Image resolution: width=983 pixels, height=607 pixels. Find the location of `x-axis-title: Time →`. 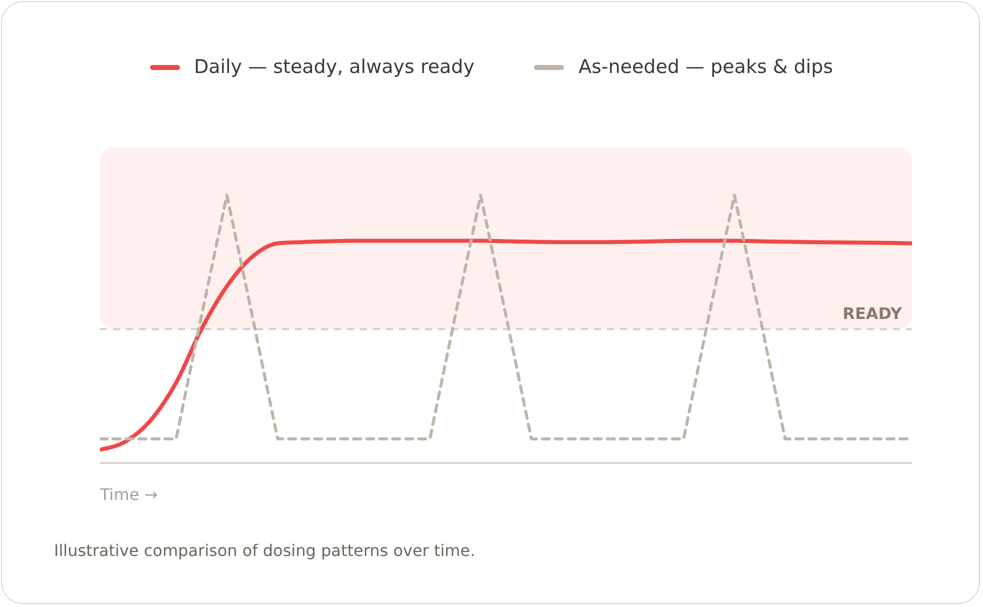

x-axis-title: Time → is located at coordinates (129, 494).